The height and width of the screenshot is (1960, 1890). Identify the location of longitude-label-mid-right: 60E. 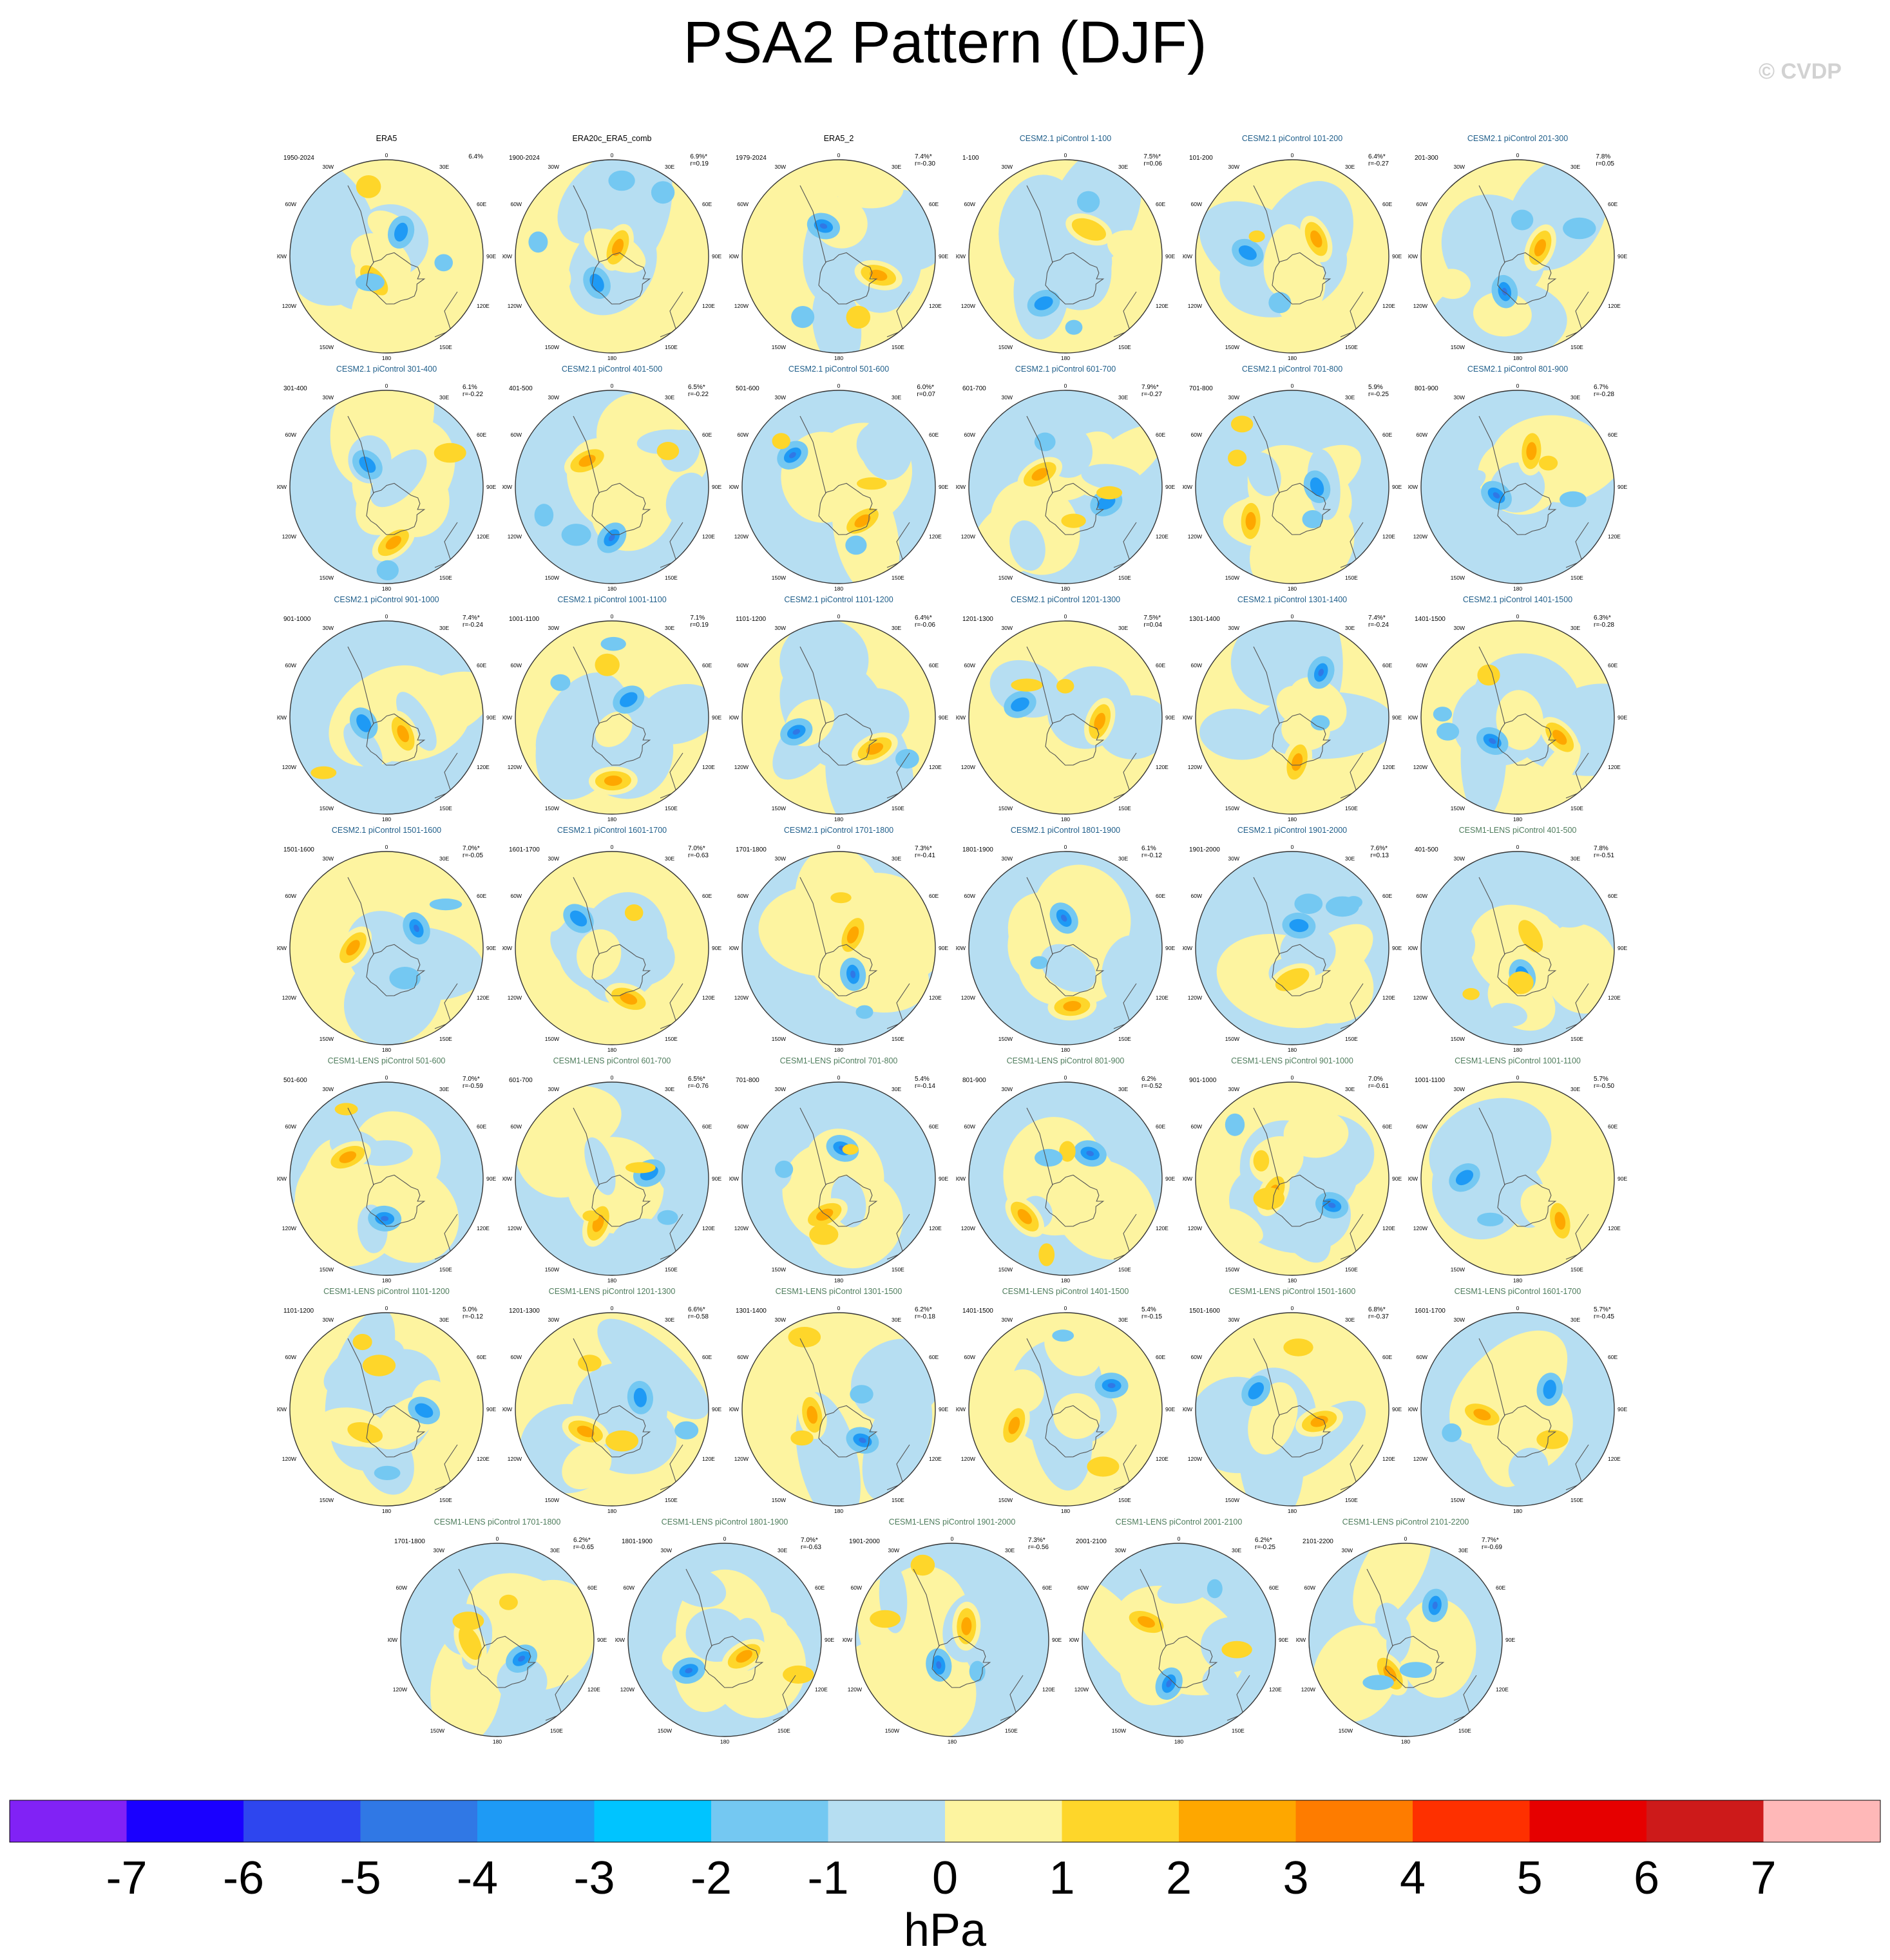
(1613, 1126).